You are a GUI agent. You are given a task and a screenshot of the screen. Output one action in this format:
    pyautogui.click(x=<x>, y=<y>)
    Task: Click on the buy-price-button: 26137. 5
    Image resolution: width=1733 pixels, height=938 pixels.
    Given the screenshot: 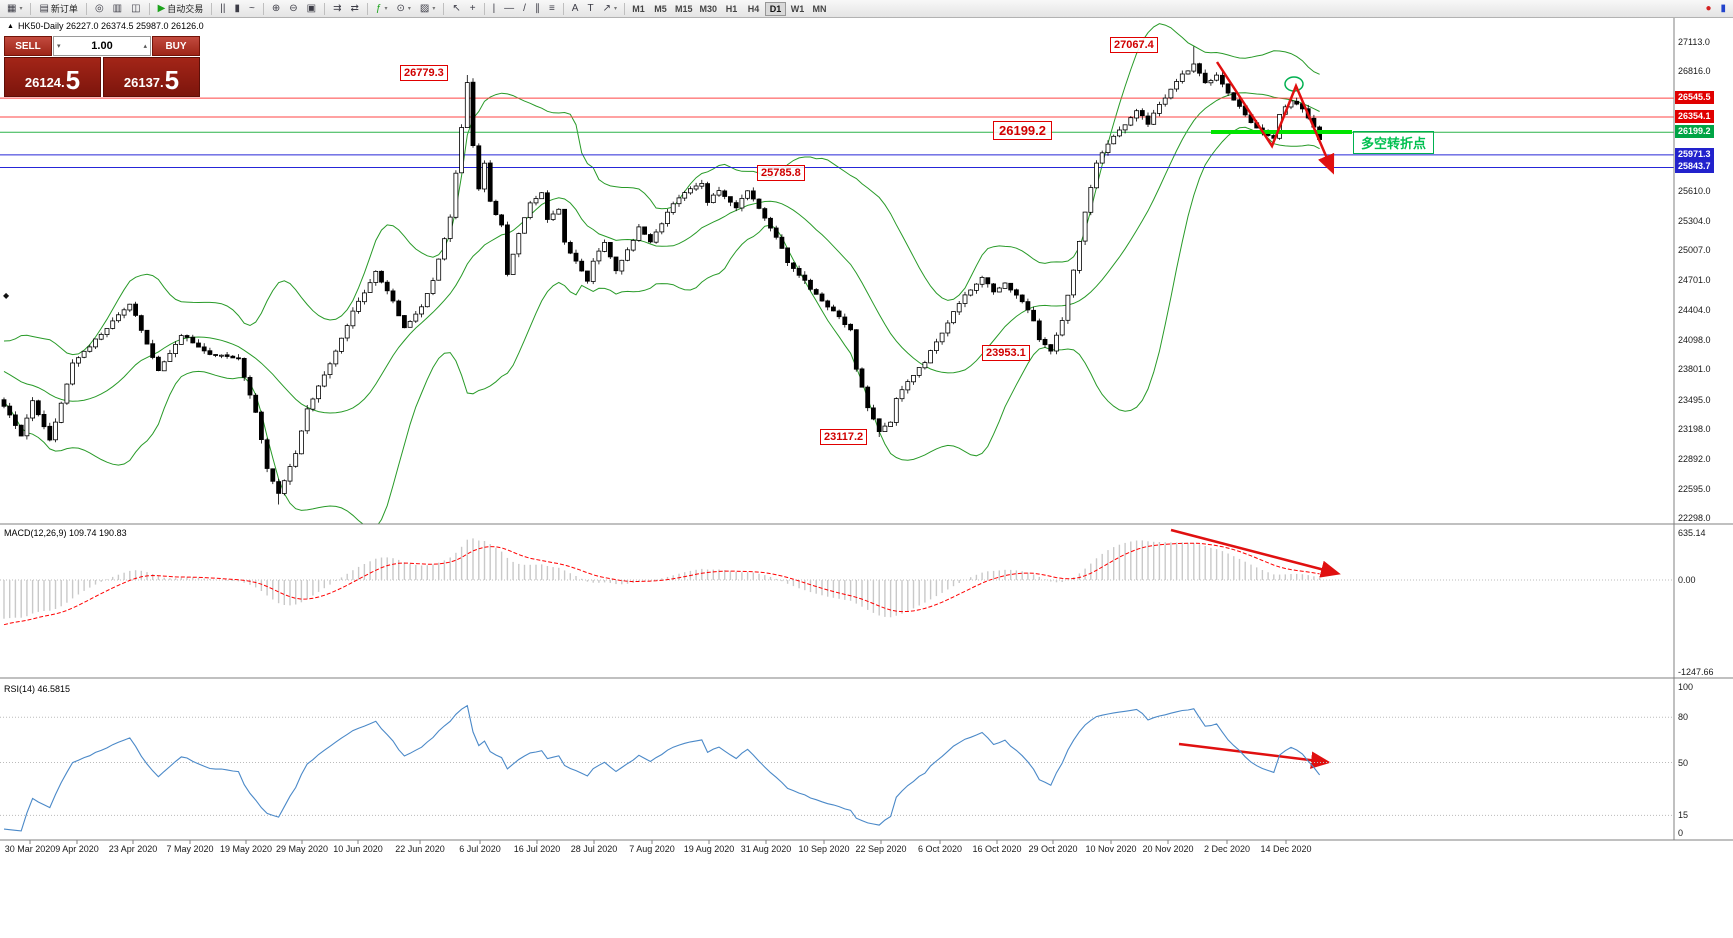 What is the action you would take?
    pyautogui.click(x=151, y=77)
    